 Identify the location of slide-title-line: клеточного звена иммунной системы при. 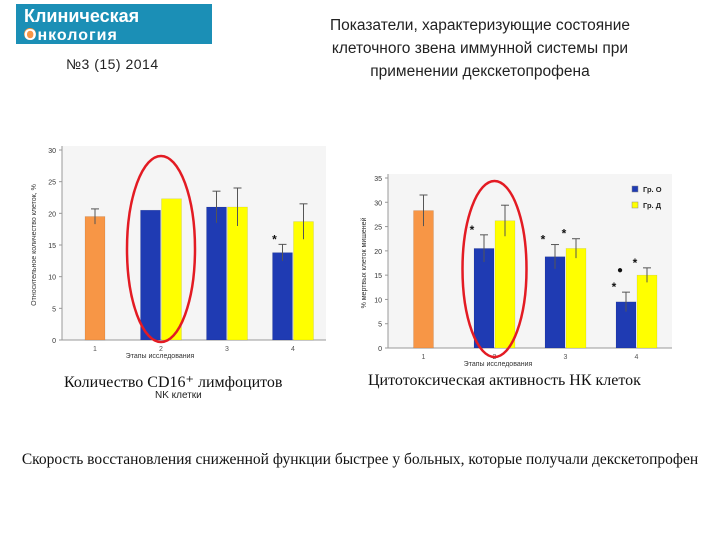
(480, 48).